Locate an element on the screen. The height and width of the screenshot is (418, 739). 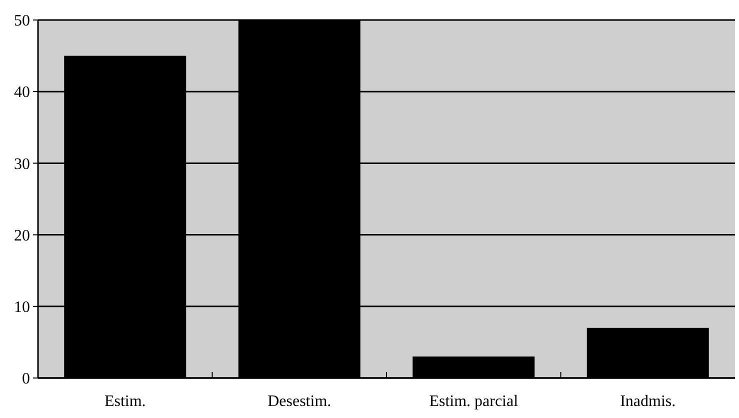
x-tick-label: Estim. is located at coordinates (125, 401).